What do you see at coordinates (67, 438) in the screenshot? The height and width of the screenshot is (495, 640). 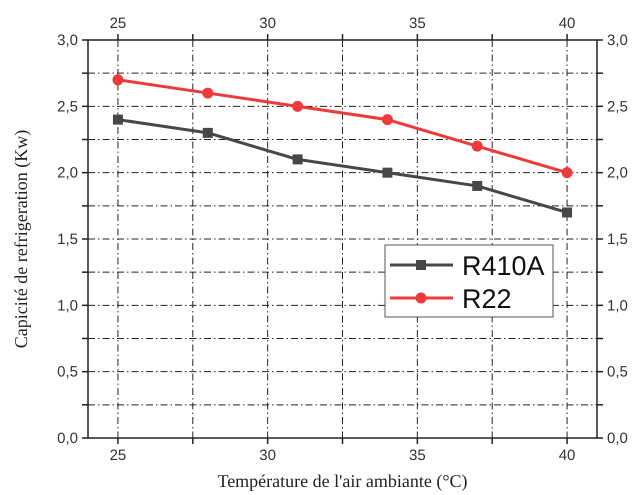 I see `y-tick-label: 0,0` at bounding box center [67, 438].